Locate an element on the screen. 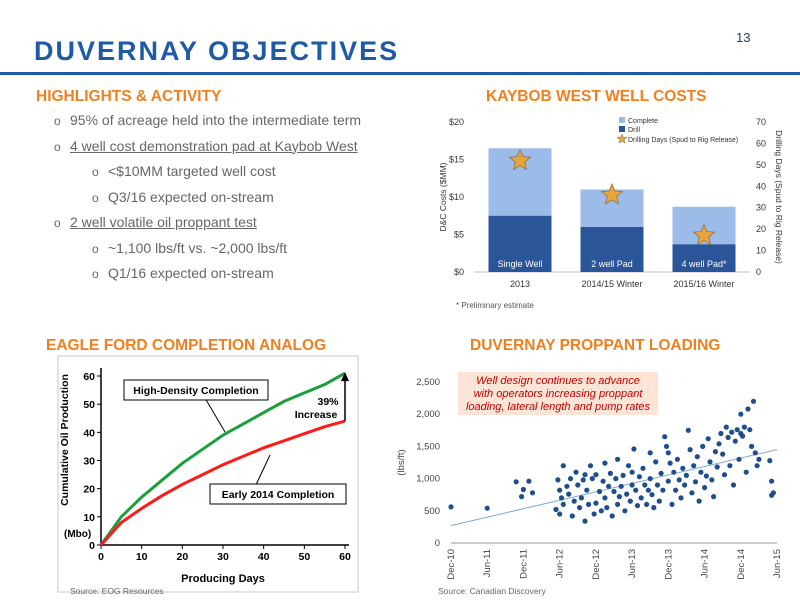  high-density-label: High-Density Completion is located at coordinates (195, 391).